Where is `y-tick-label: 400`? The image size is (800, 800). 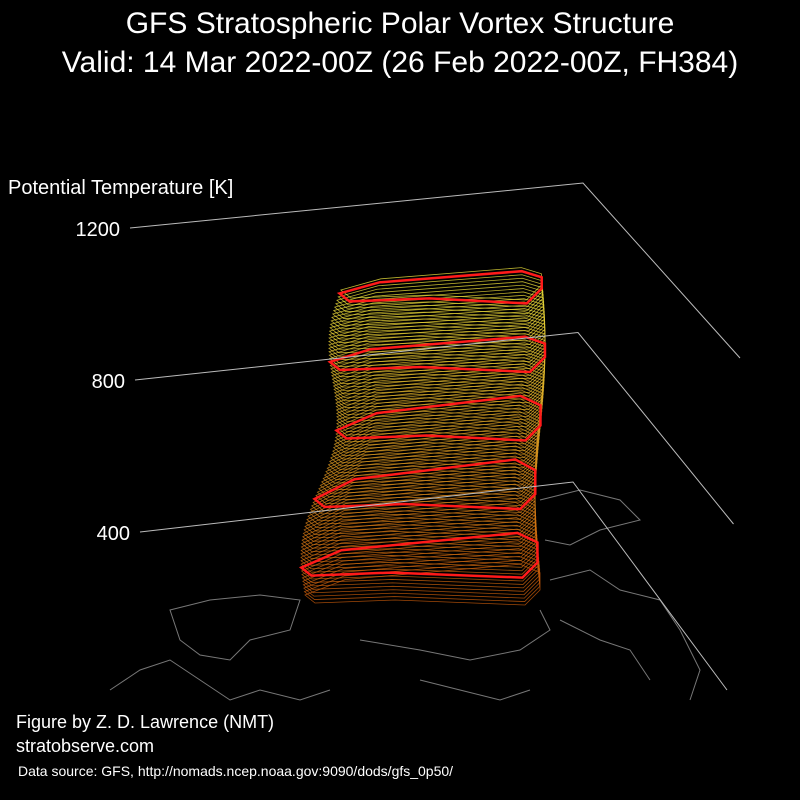 y-tick-label: 400 is located at coordinates (113, 534).